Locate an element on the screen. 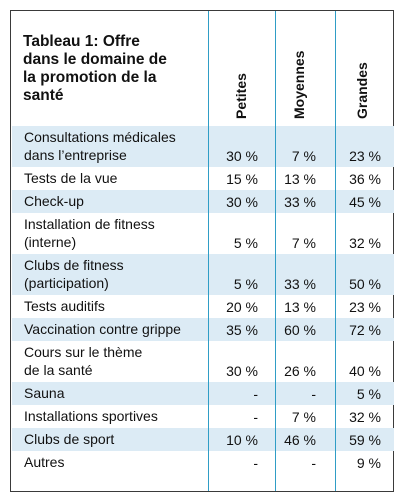  row-label-line: Installations sportives is located at coordinates (91, 416).